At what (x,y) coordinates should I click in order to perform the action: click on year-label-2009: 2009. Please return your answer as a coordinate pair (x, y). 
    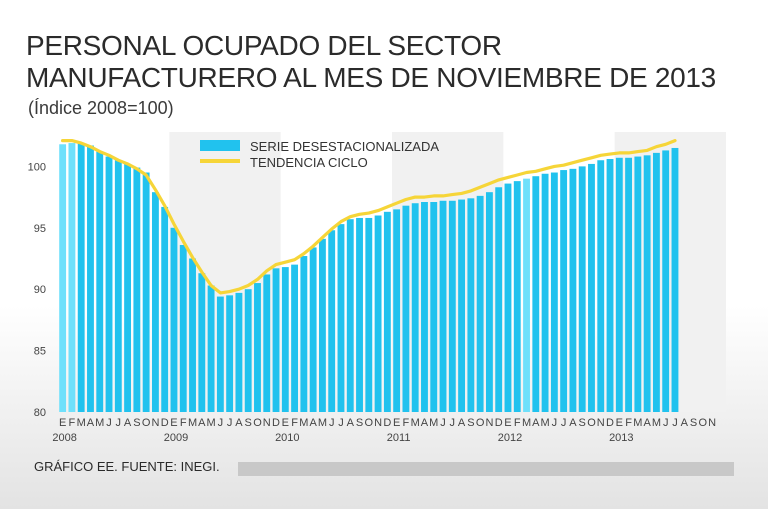
    Looking at the image, I should click on (176, 438).